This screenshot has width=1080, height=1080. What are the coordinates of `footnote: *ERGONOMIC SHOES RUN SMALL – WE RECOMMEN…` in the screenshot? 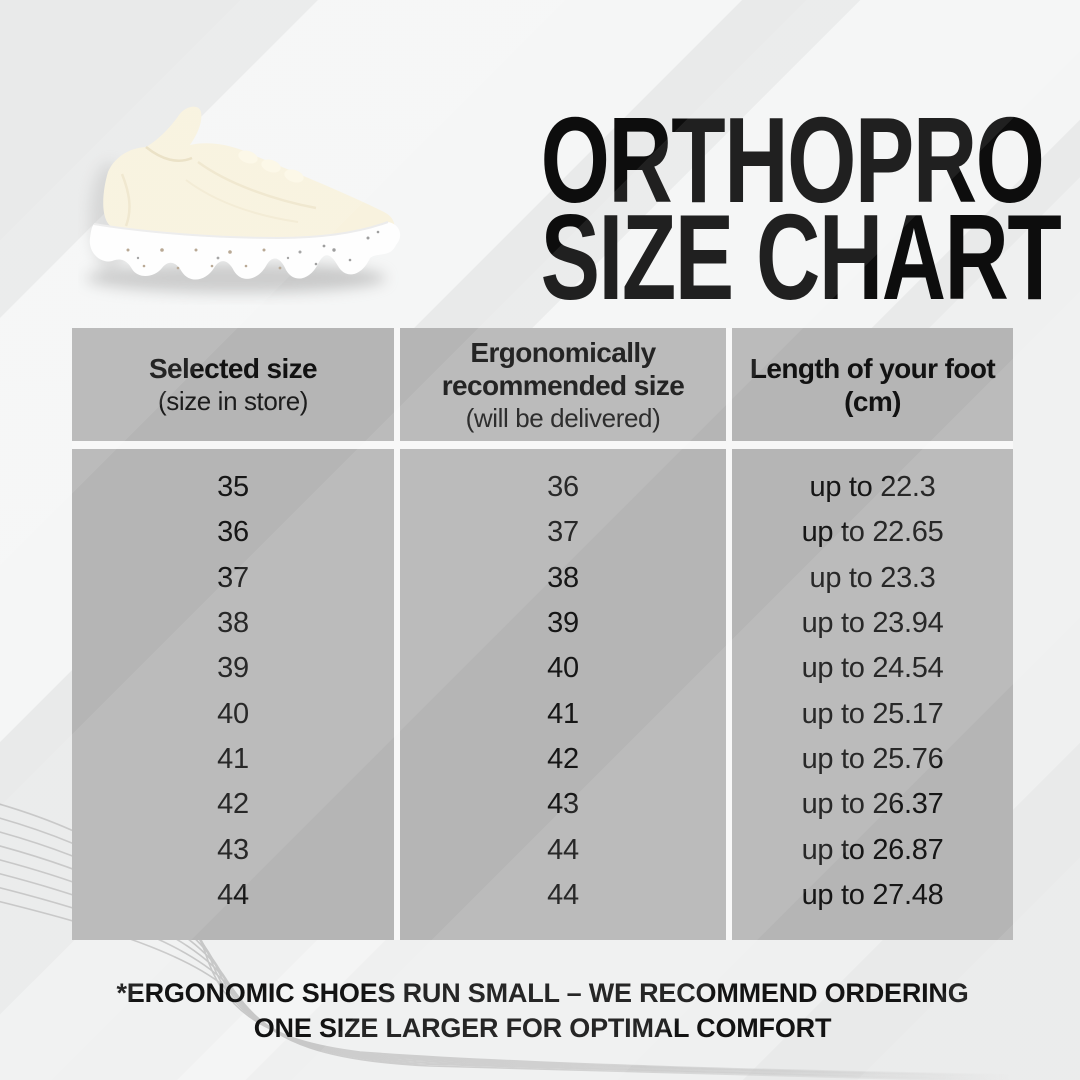 It's located at (542, 1011).